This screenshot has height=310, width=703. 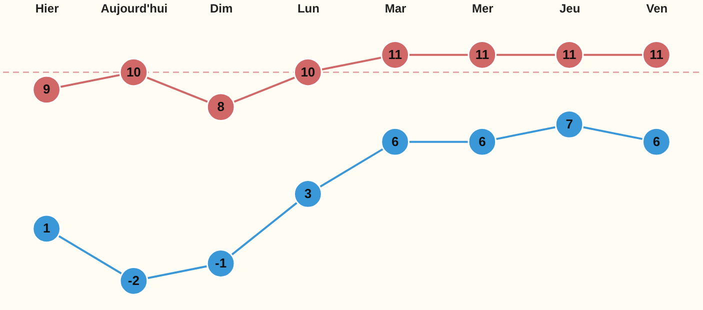 I want to click on data-label: 8, so click(x=220, y=106).